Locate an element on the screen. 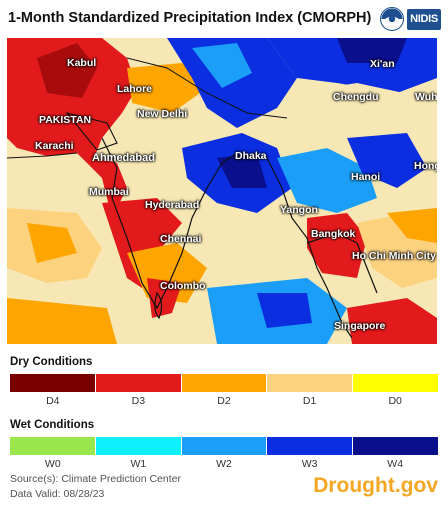 This screenshot has width=448, height=517. dry-region-sri-lanka is located at coordinates (164, 298).